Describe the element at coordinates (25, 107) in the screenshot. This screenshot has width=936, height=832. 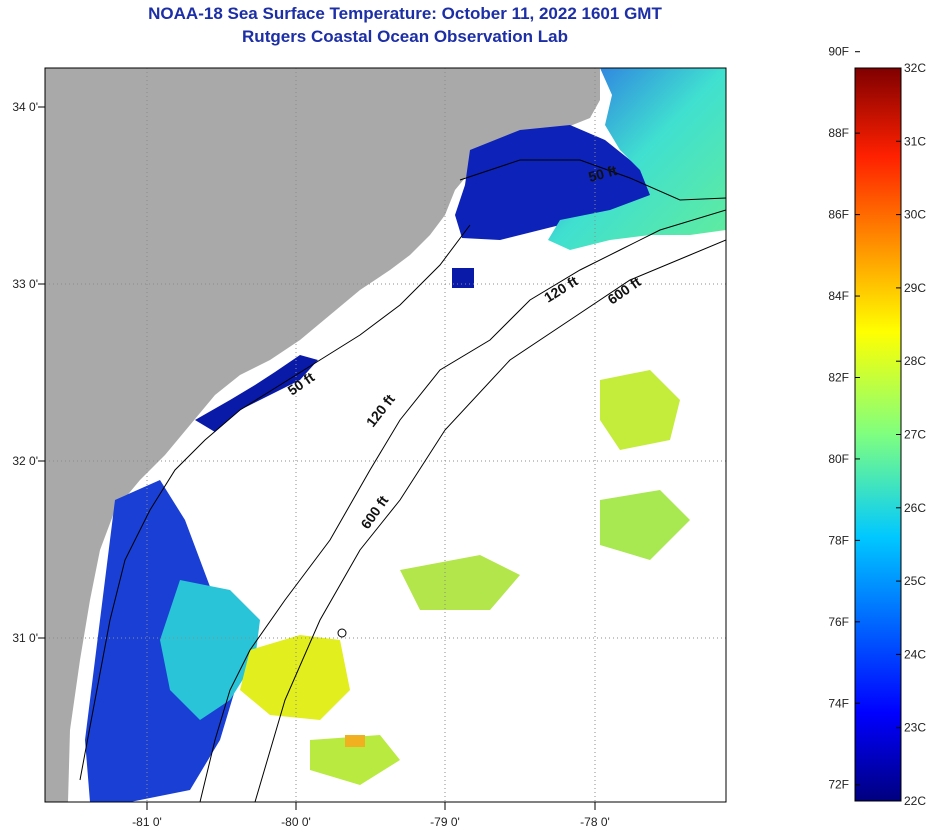
I see `lat-label-34: 34 0'` at that location.